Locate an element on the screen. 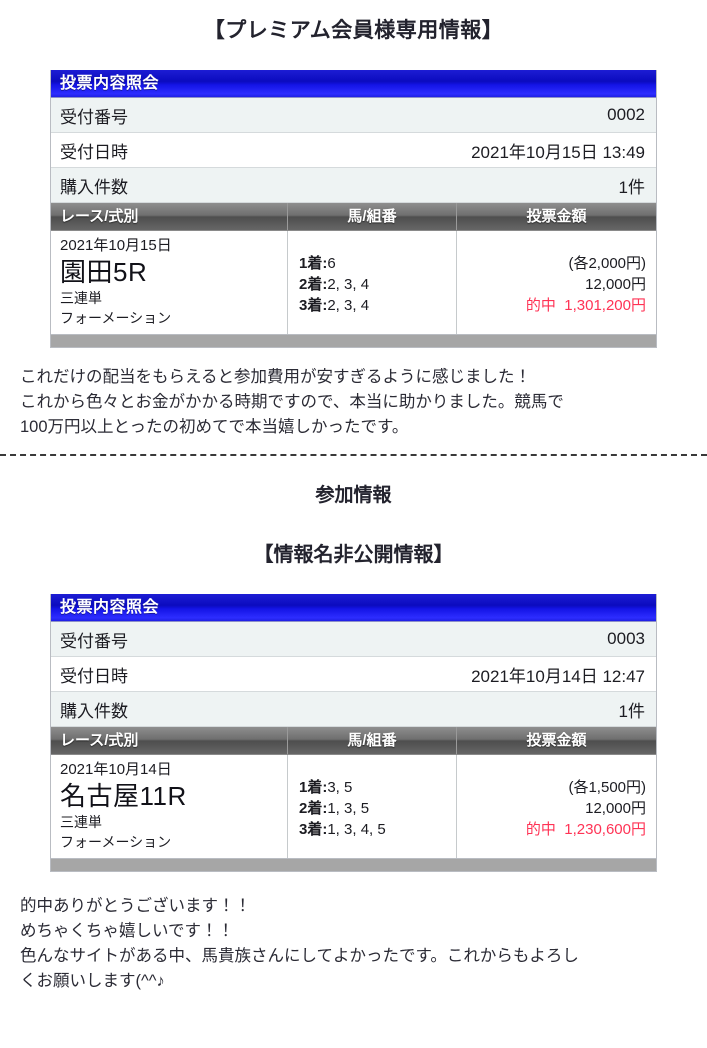  rank-values: 3, 5 is located at coordinates (340, 787).